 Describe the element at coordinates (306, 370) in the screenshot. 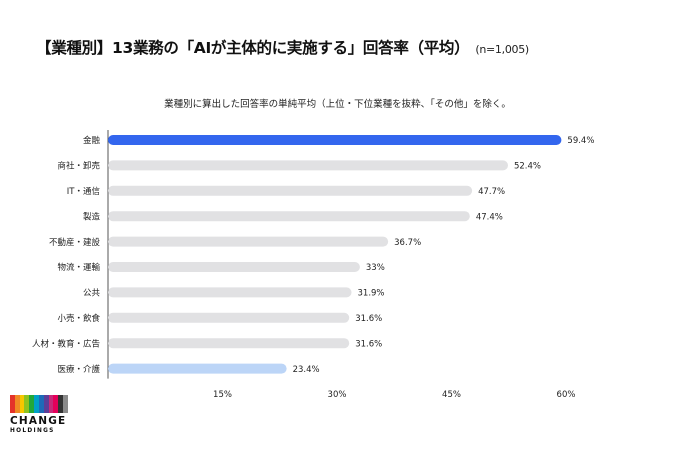

I see `data-label: 23.4%` at that location.